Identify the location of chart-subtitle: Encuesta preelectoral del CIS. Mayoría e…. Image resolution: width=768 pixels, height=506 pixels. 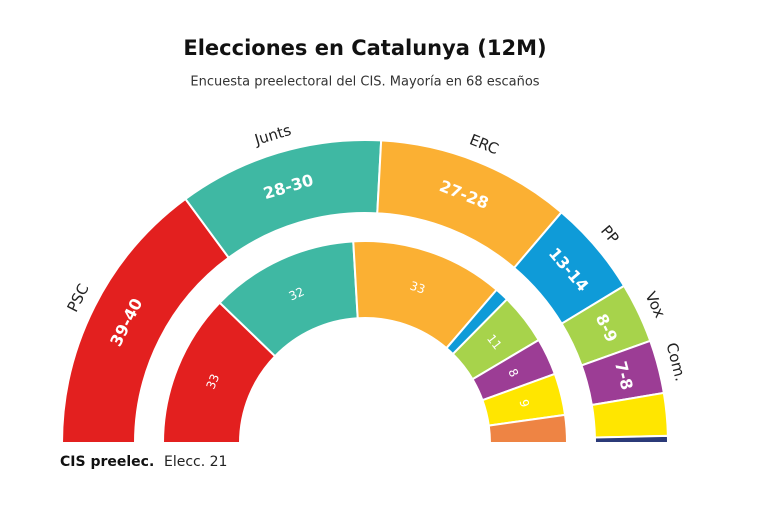
(364, 82).